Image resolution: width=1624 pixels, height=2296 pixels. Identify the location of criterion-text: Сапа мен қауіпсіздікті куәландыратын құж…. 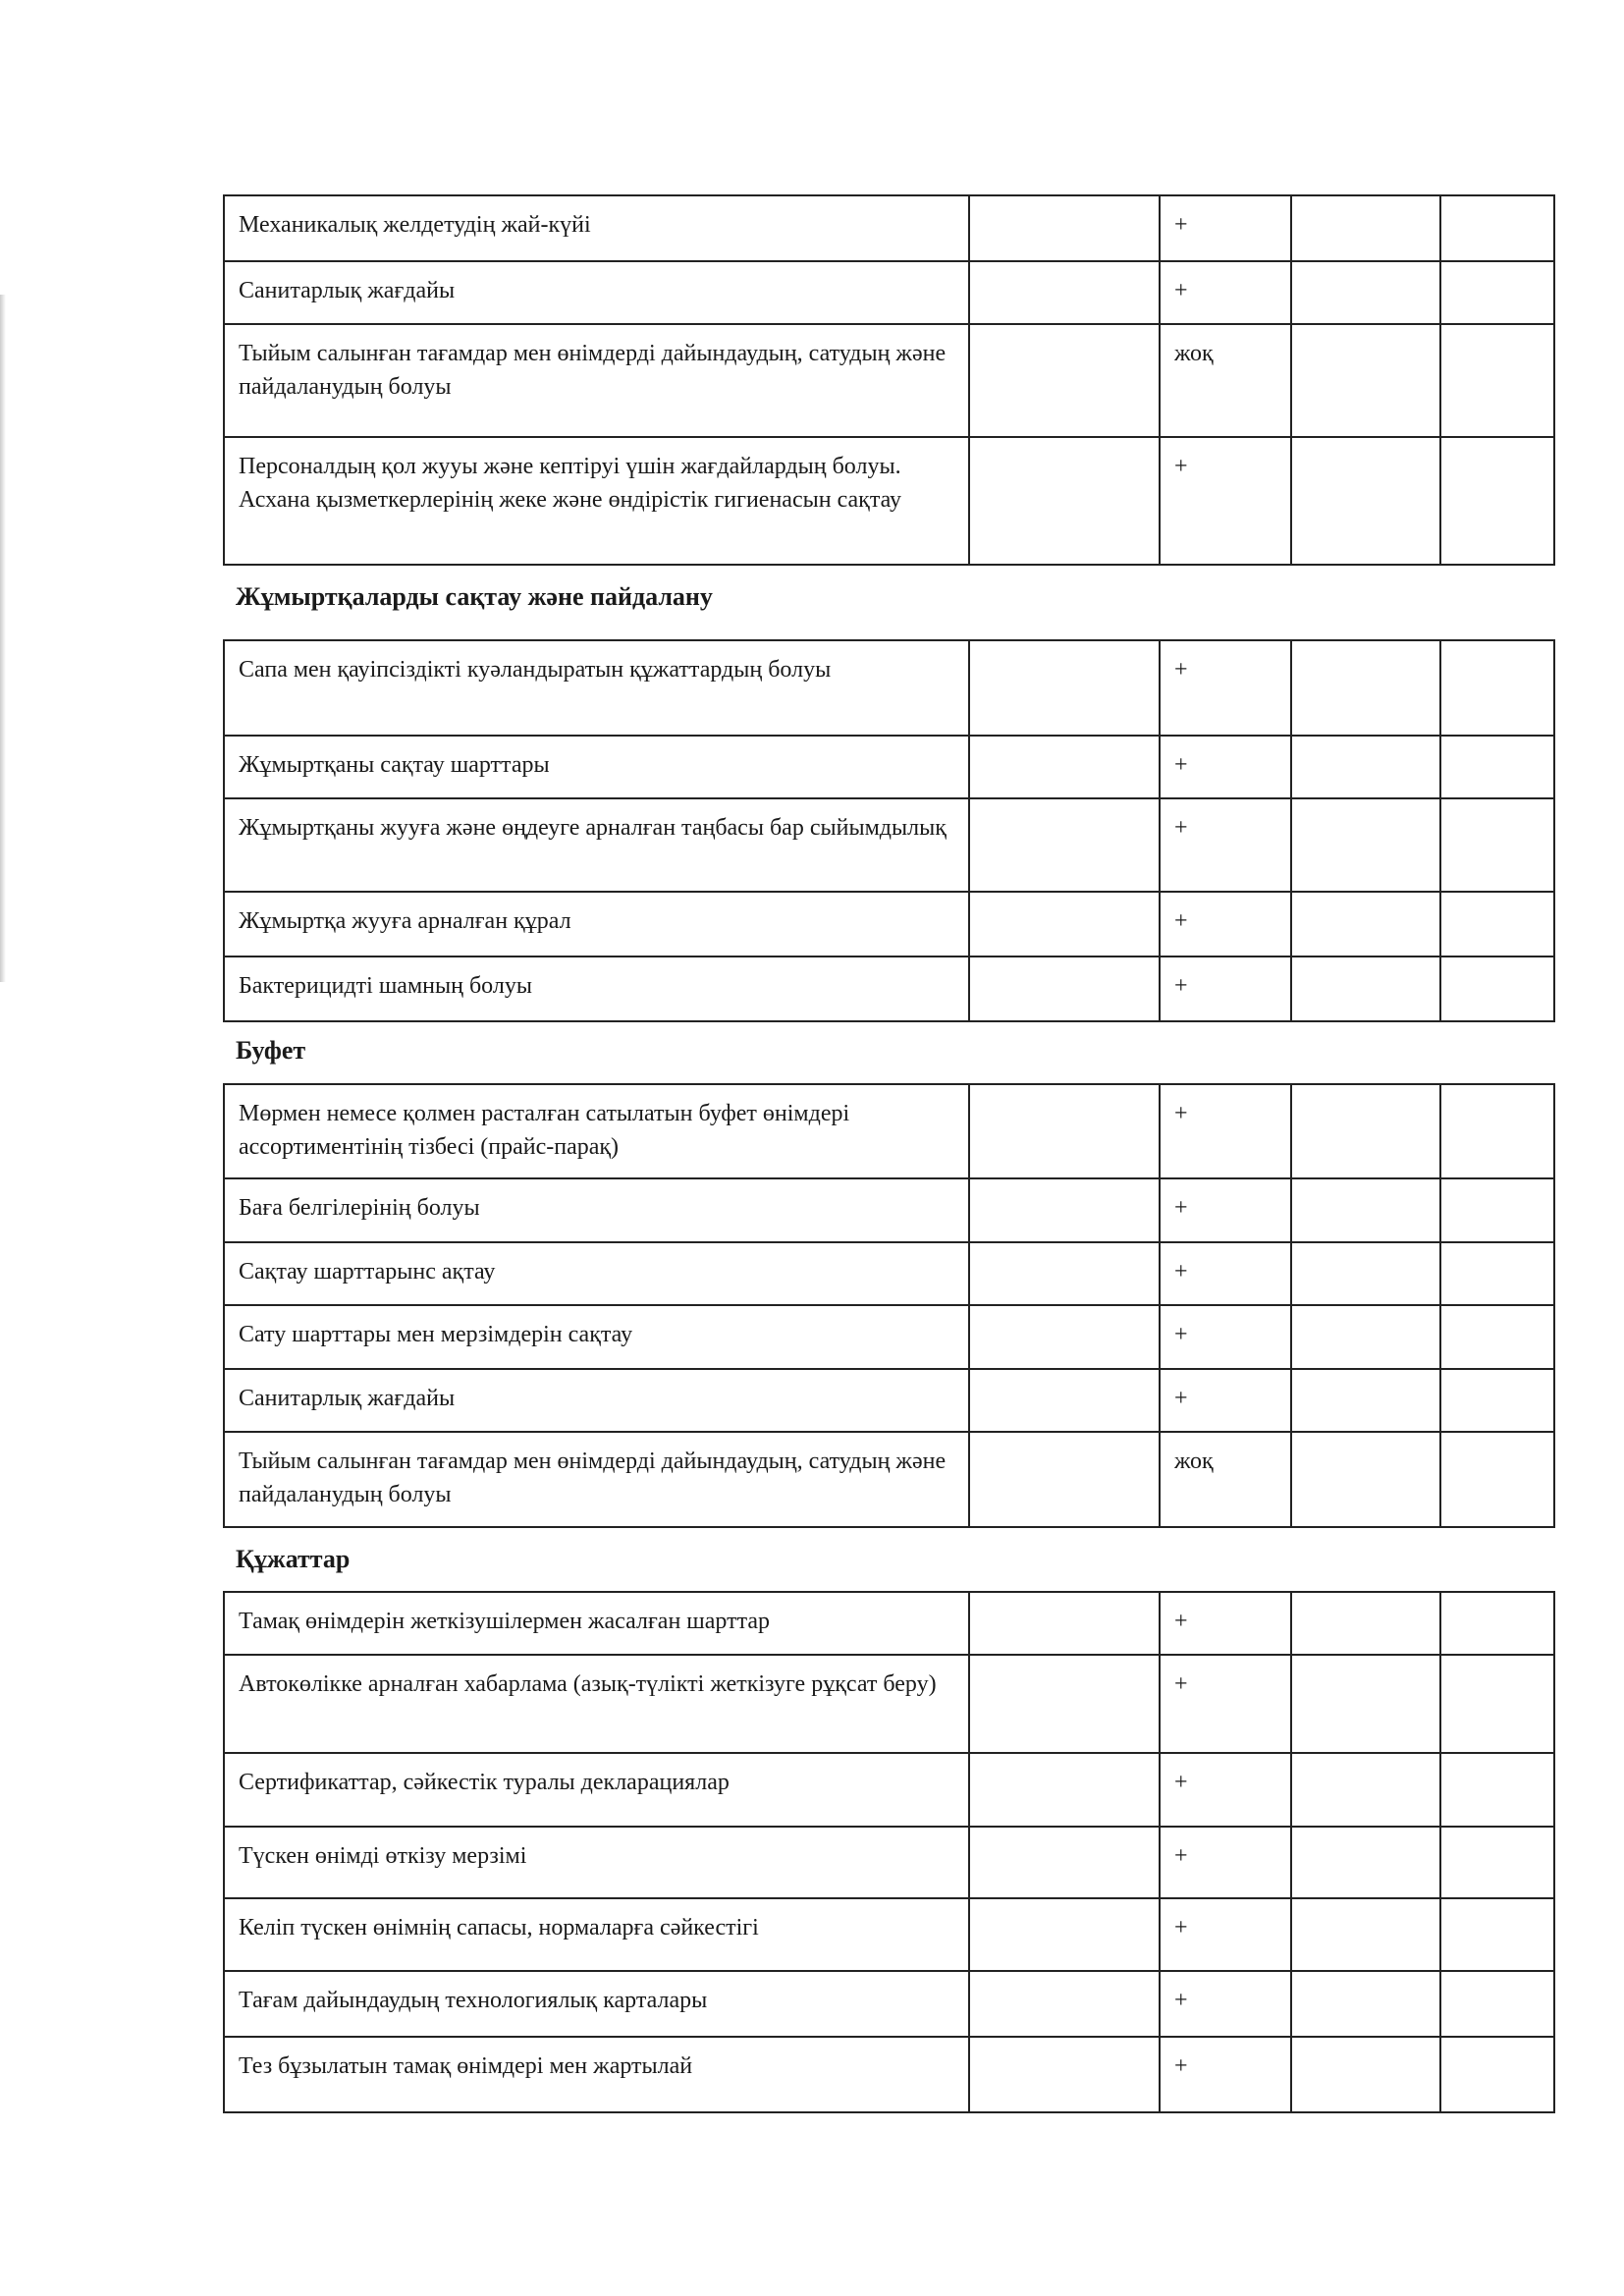
(596, 688).